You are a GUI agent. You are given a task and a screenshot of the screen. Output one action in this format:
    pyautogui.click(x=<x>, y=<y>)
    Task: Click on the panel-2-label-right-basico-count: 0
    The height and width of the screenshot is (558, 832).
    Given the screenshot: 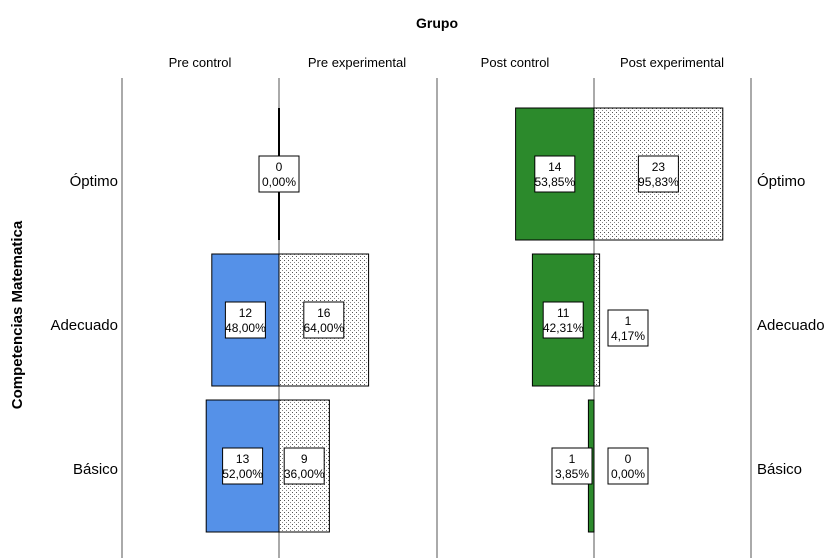 What is the action you would take?
    pyautogui.click(x=628, y=459)
    